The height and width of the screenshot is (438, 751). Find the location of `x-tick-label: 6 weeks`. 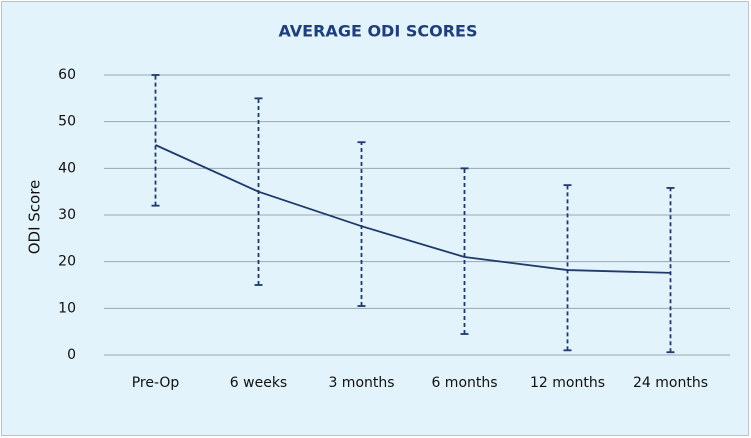

x-tick-label: 6 weeks is located at coordinates (258, 383).